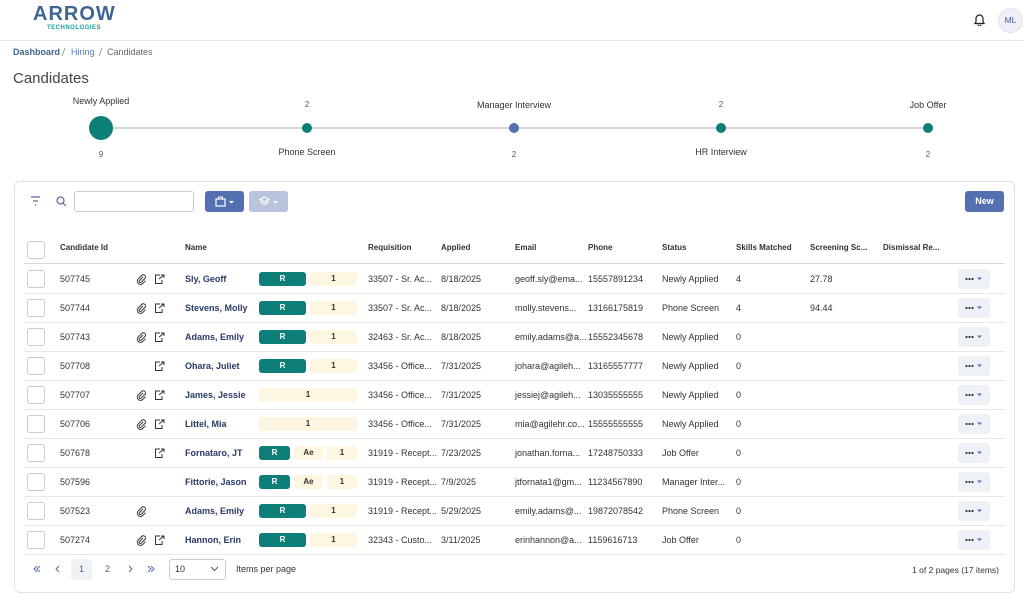  Describe the element at coordinates (526, 247) in the screenshot. I see `column-header: Email` at that location.